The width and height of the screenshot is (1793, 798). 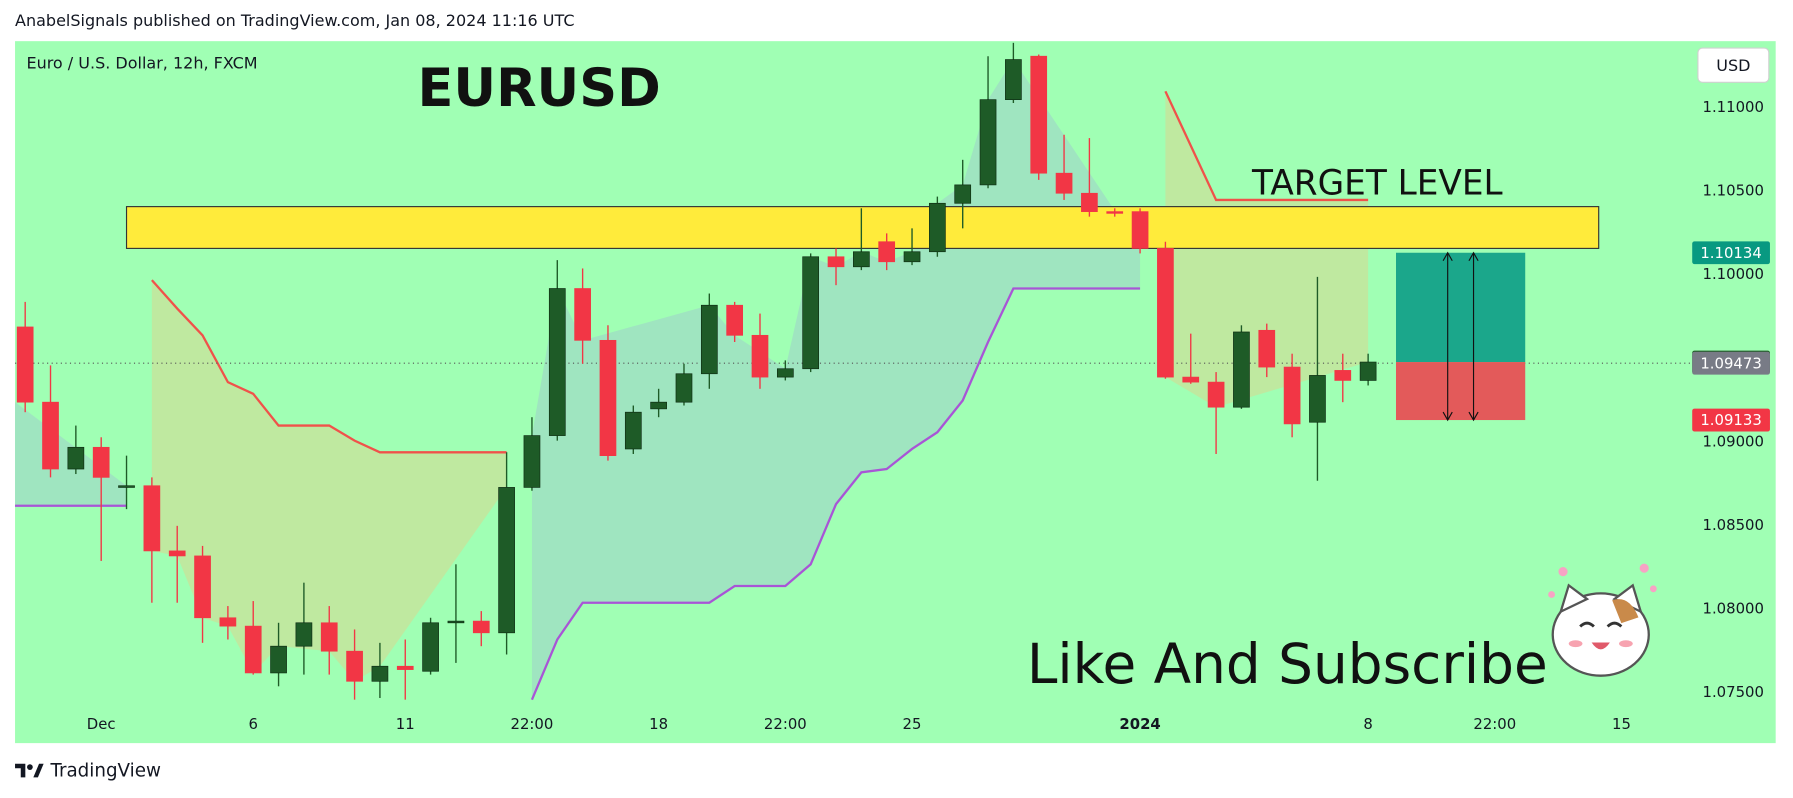 I want to click on price-label: 1.09133, so click(x=1730, y=420).